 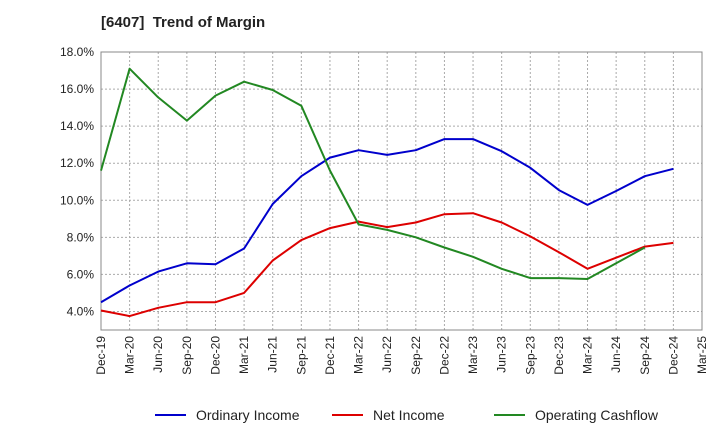 What do you see at coordinates (183, 22) in the screenshot?
I see `chart-title: [6407] Trend of Margin` at bounding box center [183, 22].